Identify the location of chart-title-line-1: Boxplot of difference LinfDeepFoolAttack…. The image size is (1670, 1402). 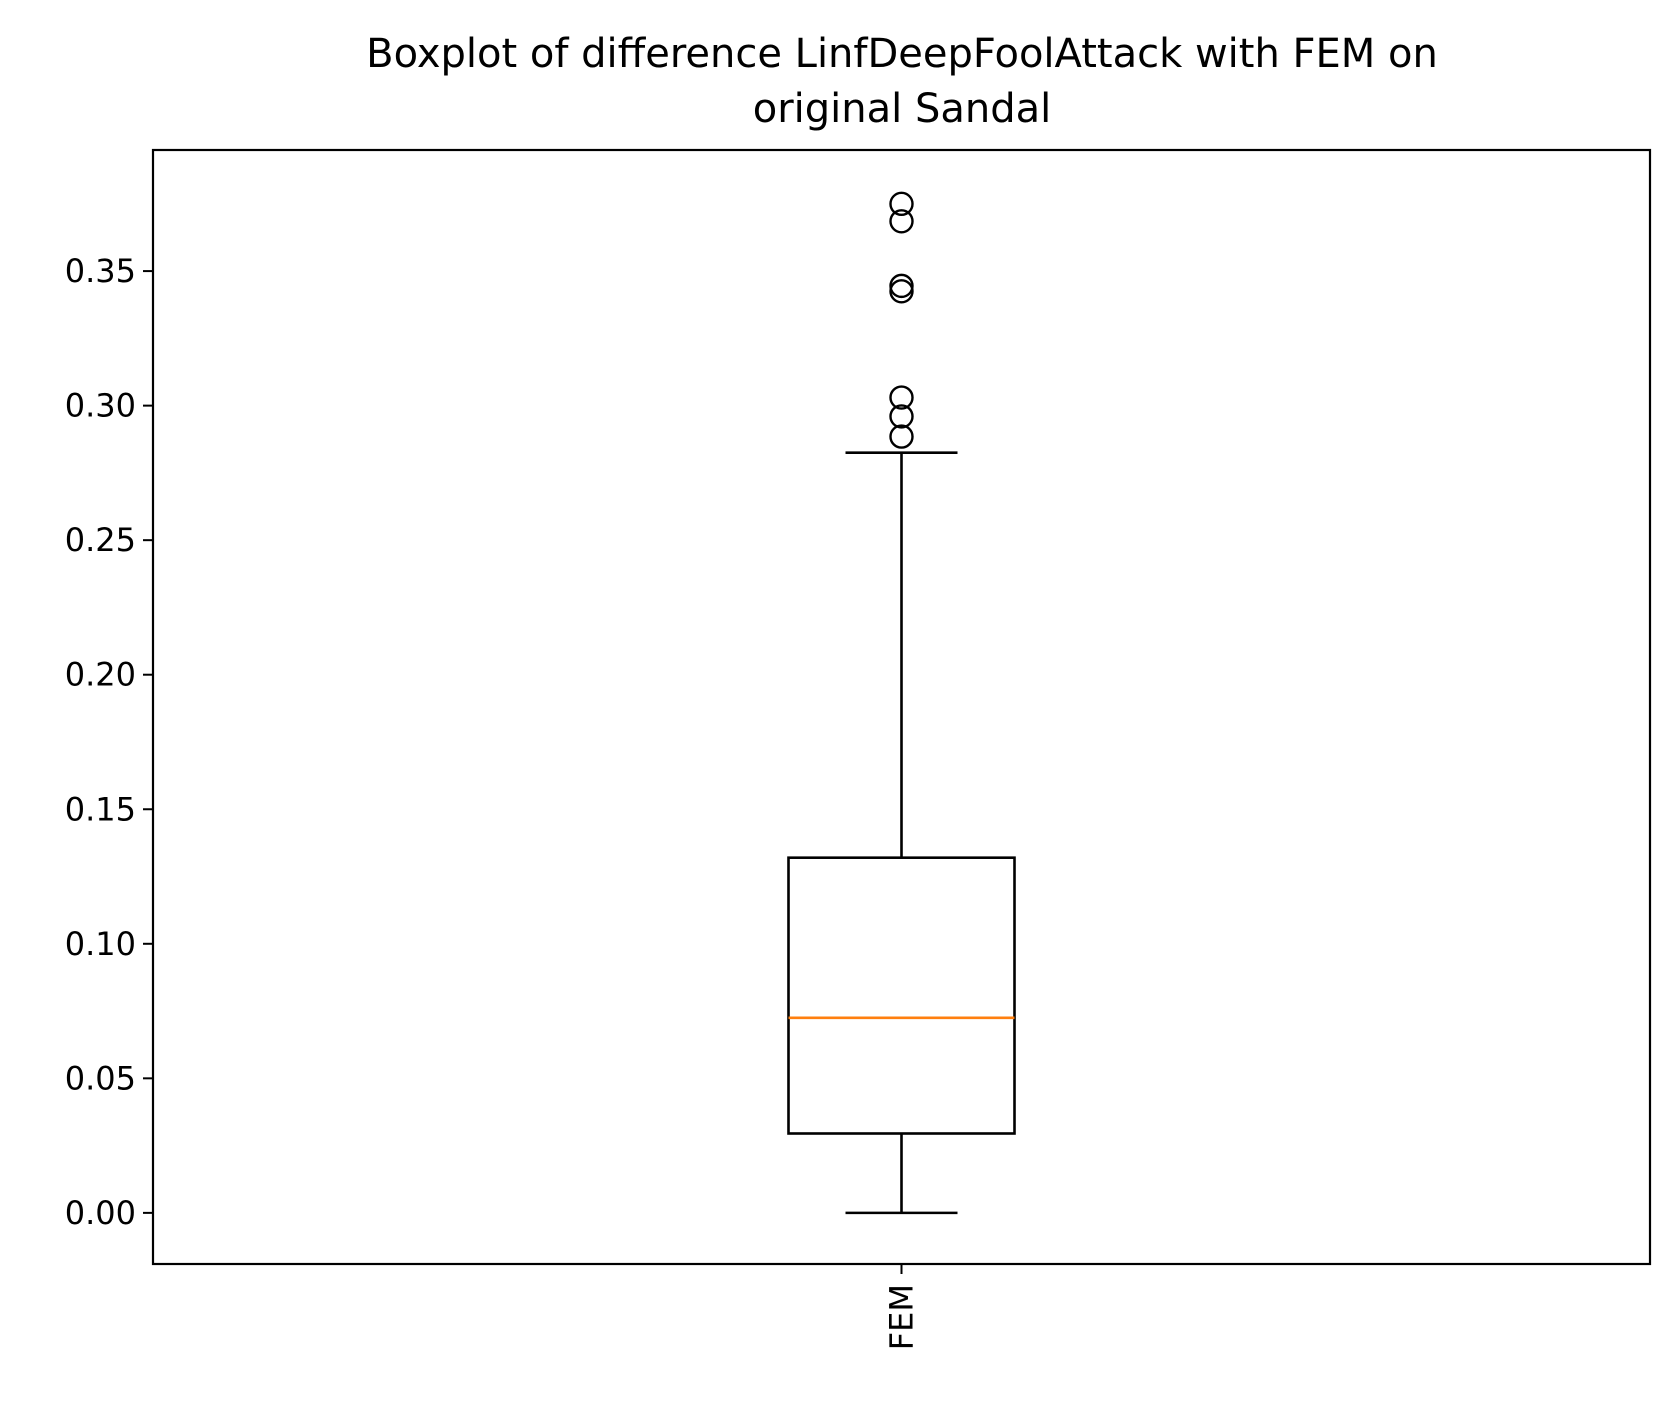
(902, 54).